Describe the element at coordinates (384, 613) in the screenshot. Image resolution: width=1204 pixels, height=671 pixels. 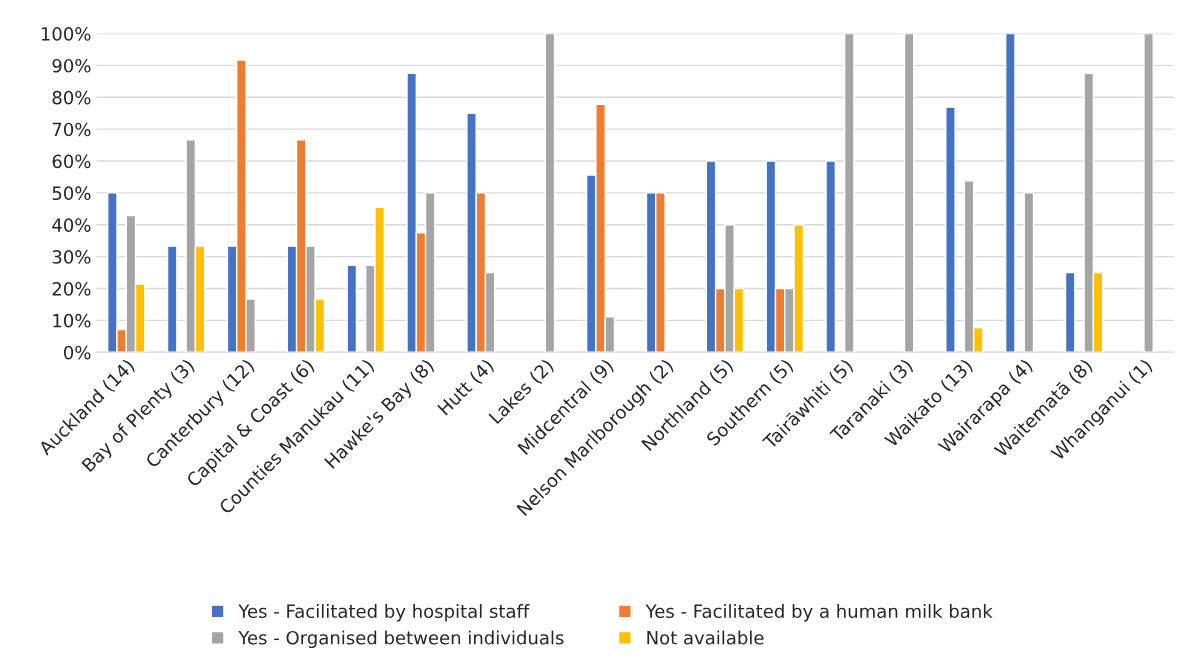
I see `legend-label: Yes - Facilitated by hospital staff` at that location.